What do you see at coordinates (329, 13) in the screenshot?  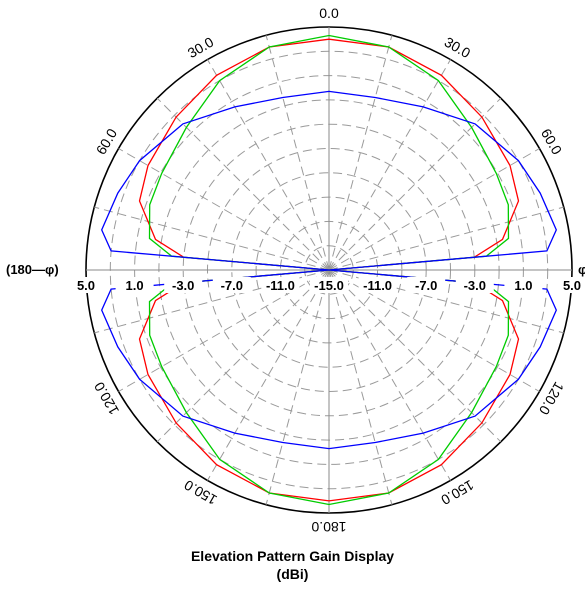 I see `angle-label: 0.0` at bounding box center [329, 13].